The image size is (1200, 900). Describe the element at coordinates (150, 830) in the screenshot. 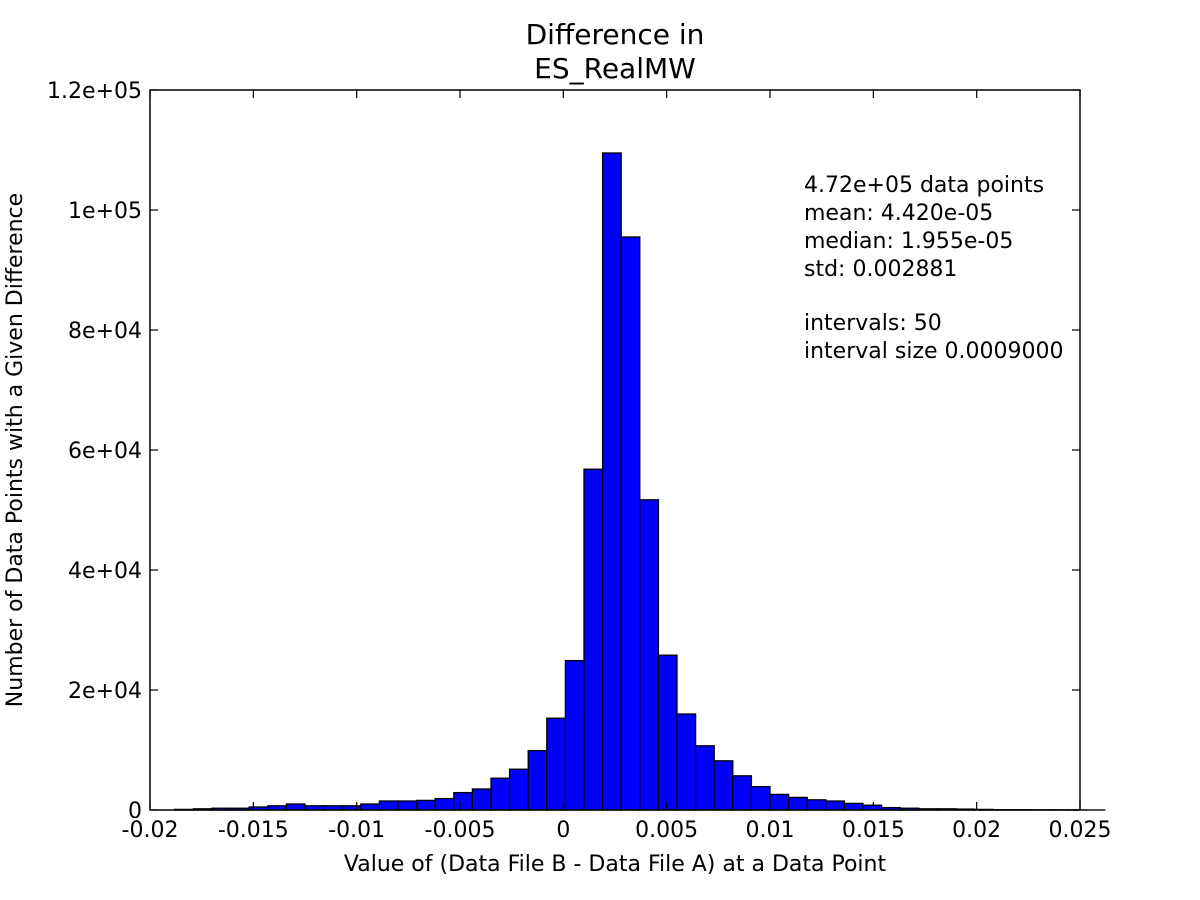

I see `x-tick-label: -0.02` at that location.